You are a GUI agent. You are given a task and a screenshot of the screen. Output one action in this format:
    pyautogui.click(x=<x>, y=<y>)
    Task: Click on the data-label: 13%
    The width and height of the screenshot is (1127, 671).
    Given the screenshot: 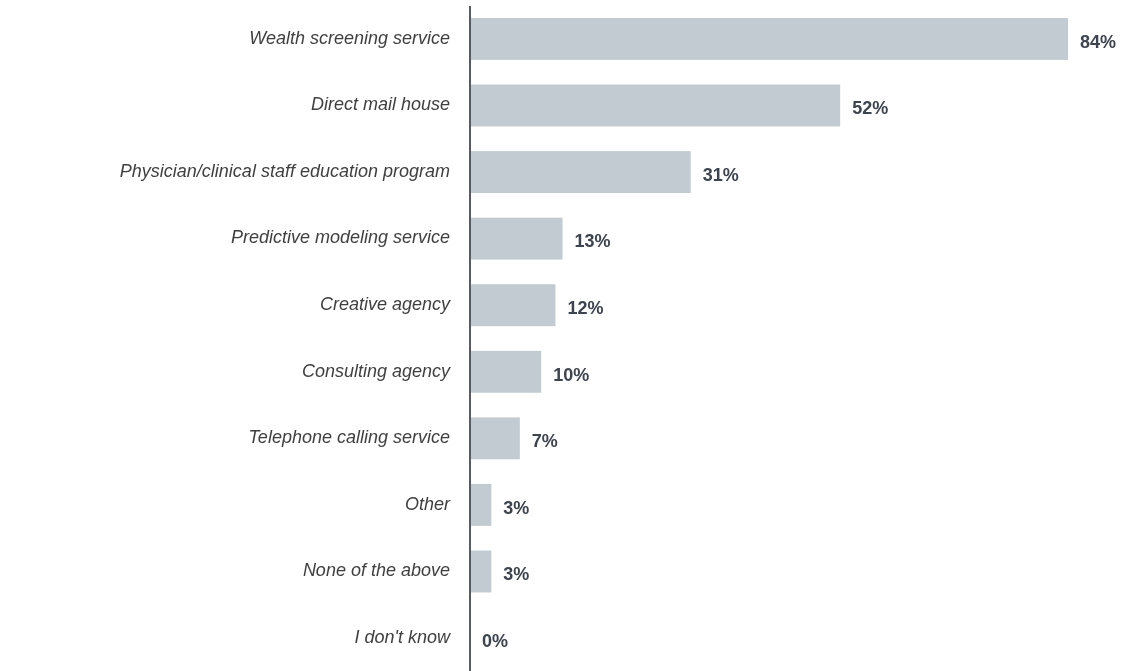 What is the action you would take?
    pyautogui.click(x=592, y=241)
    